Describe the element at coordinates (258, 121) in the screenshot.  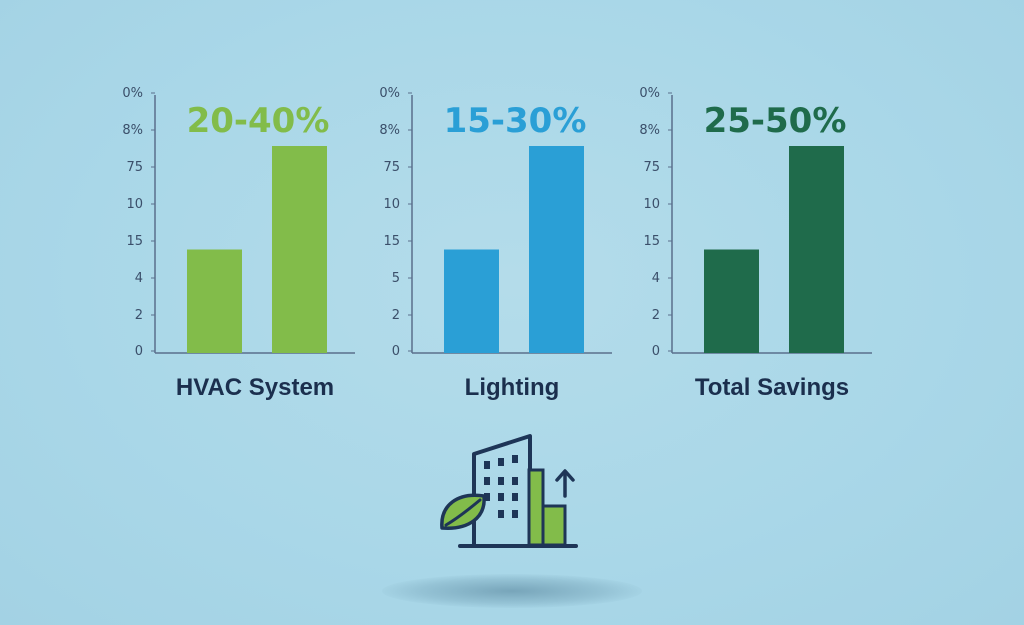
I see `range-headline: 20-40%` at that location.